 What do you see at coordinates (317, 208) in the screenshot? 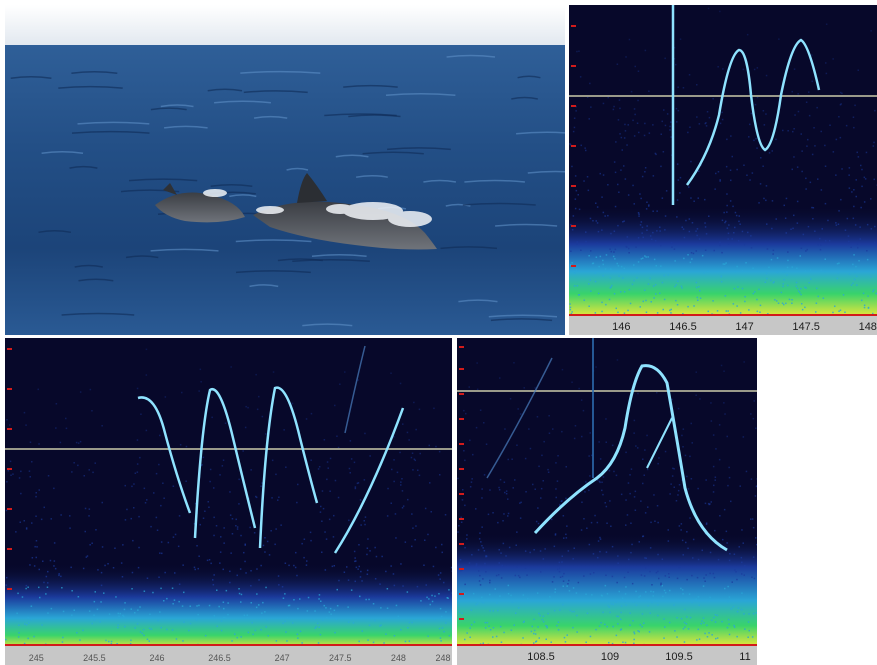
I see `water-spray` at bounding box center [317, 208].